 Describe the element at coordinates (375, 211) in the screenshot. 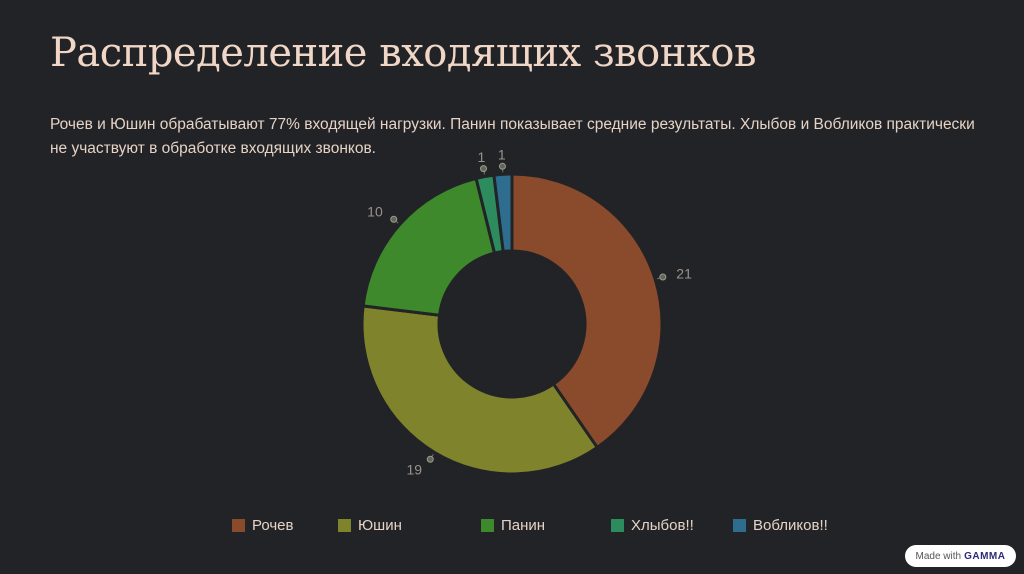

I see `data-label: 10` at that location.